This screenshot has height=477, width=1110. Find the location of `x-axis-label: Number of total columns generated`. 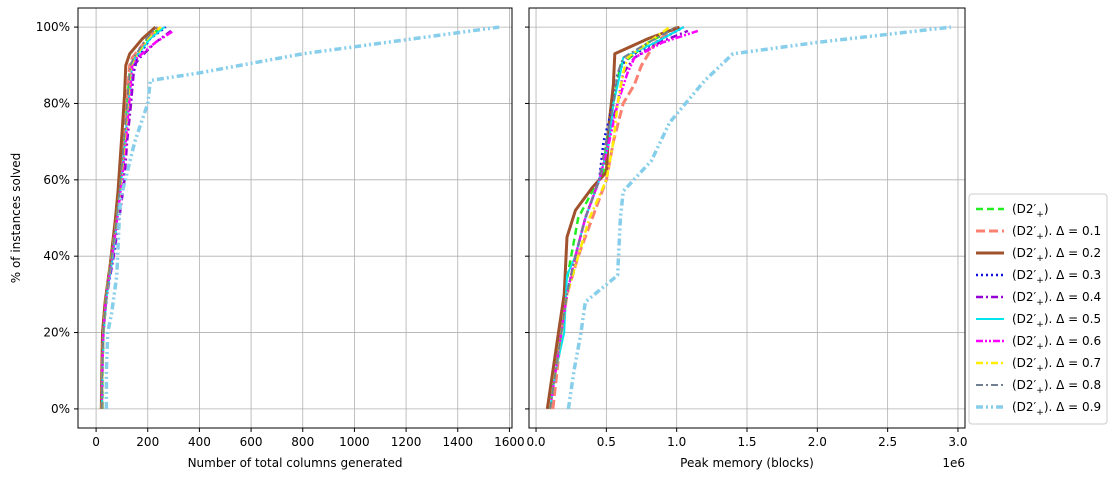

x-axis-label: Number of total columns generated is located at coordinates (295, 463).